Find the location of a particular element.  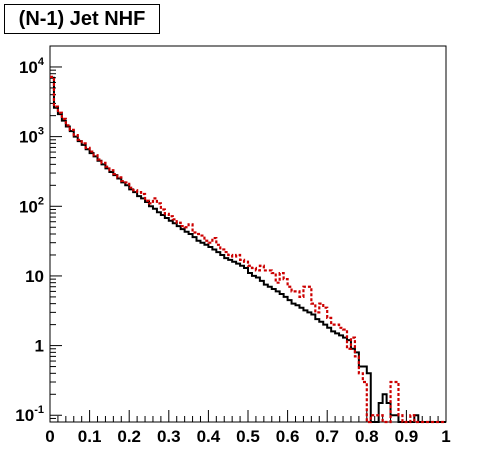

x-tick-label: 0 is located at coordinates (49, 436).